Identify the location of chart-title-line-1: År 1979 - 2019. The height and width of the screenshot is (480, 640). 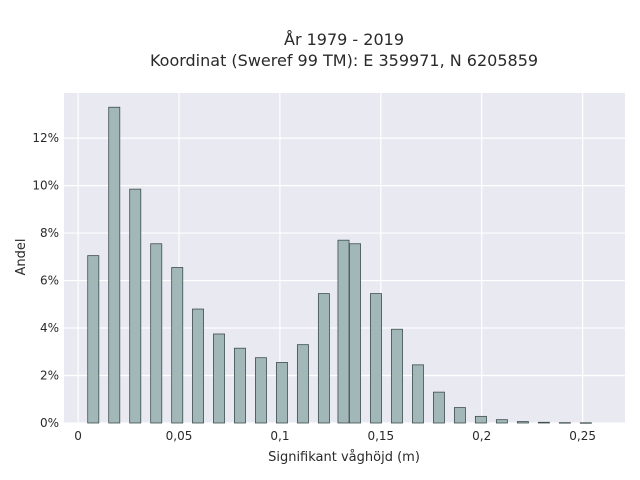
(344, 39).